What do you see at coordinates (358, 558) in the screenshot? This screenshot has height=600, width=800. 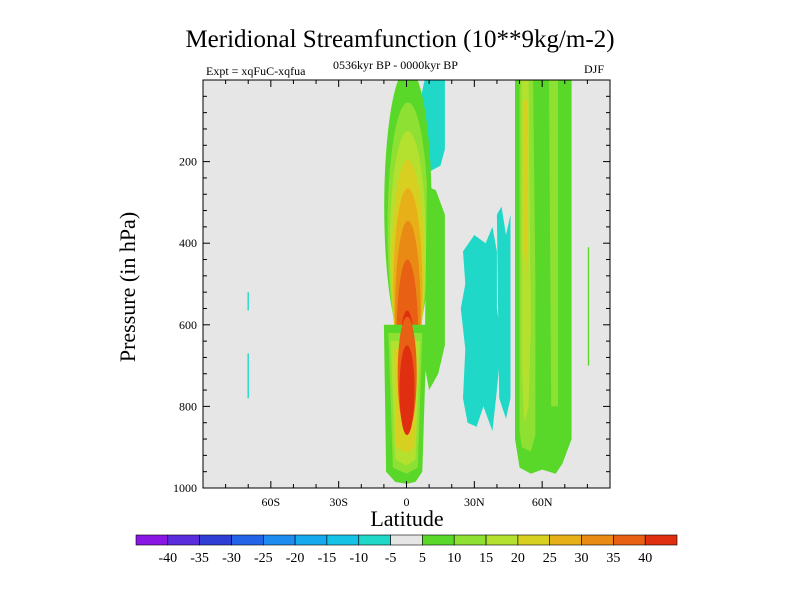 I see `colorbar-label: -10` at bounding box center [358, 558].